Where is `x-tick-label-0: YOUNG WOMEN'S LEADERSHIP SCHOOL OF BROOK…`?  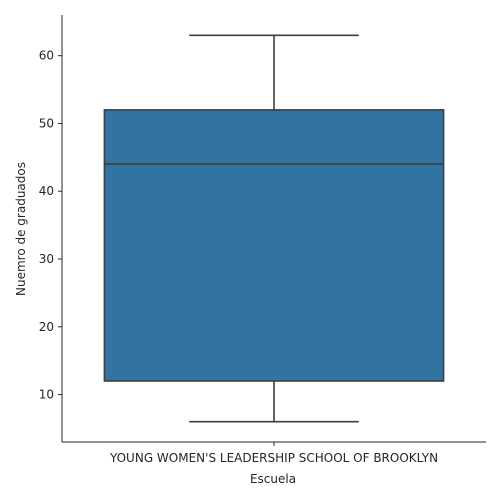 x-tick-label-0: YOUNG WOMEN'S LEADERSHIP SCHOOL OF BROOK… is located at coordinates (273, 458).